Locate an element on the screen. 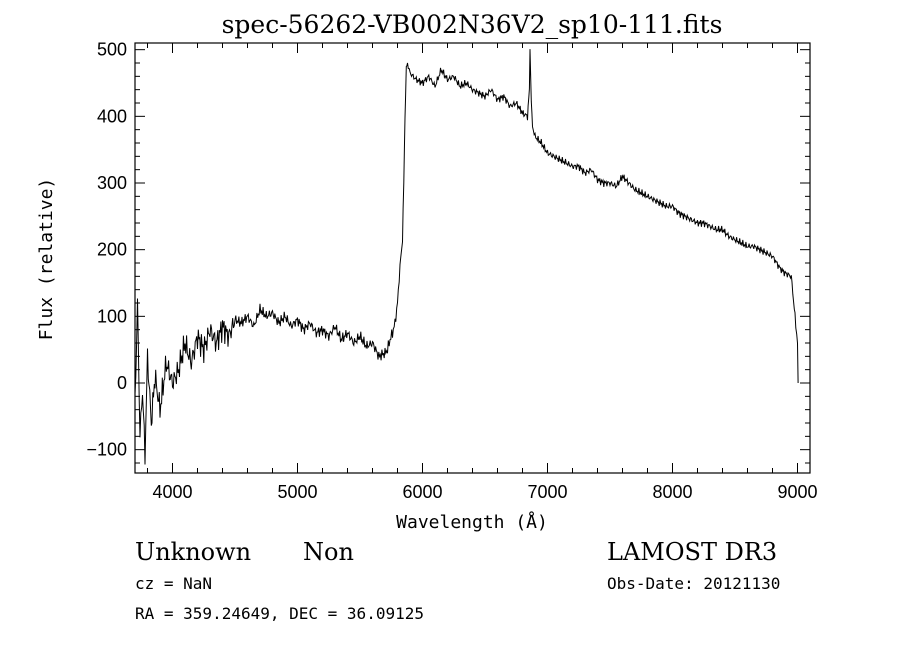 This screenshot has width=900, height=649. object-subclass-label: Non is located at coordinates (328, 552).